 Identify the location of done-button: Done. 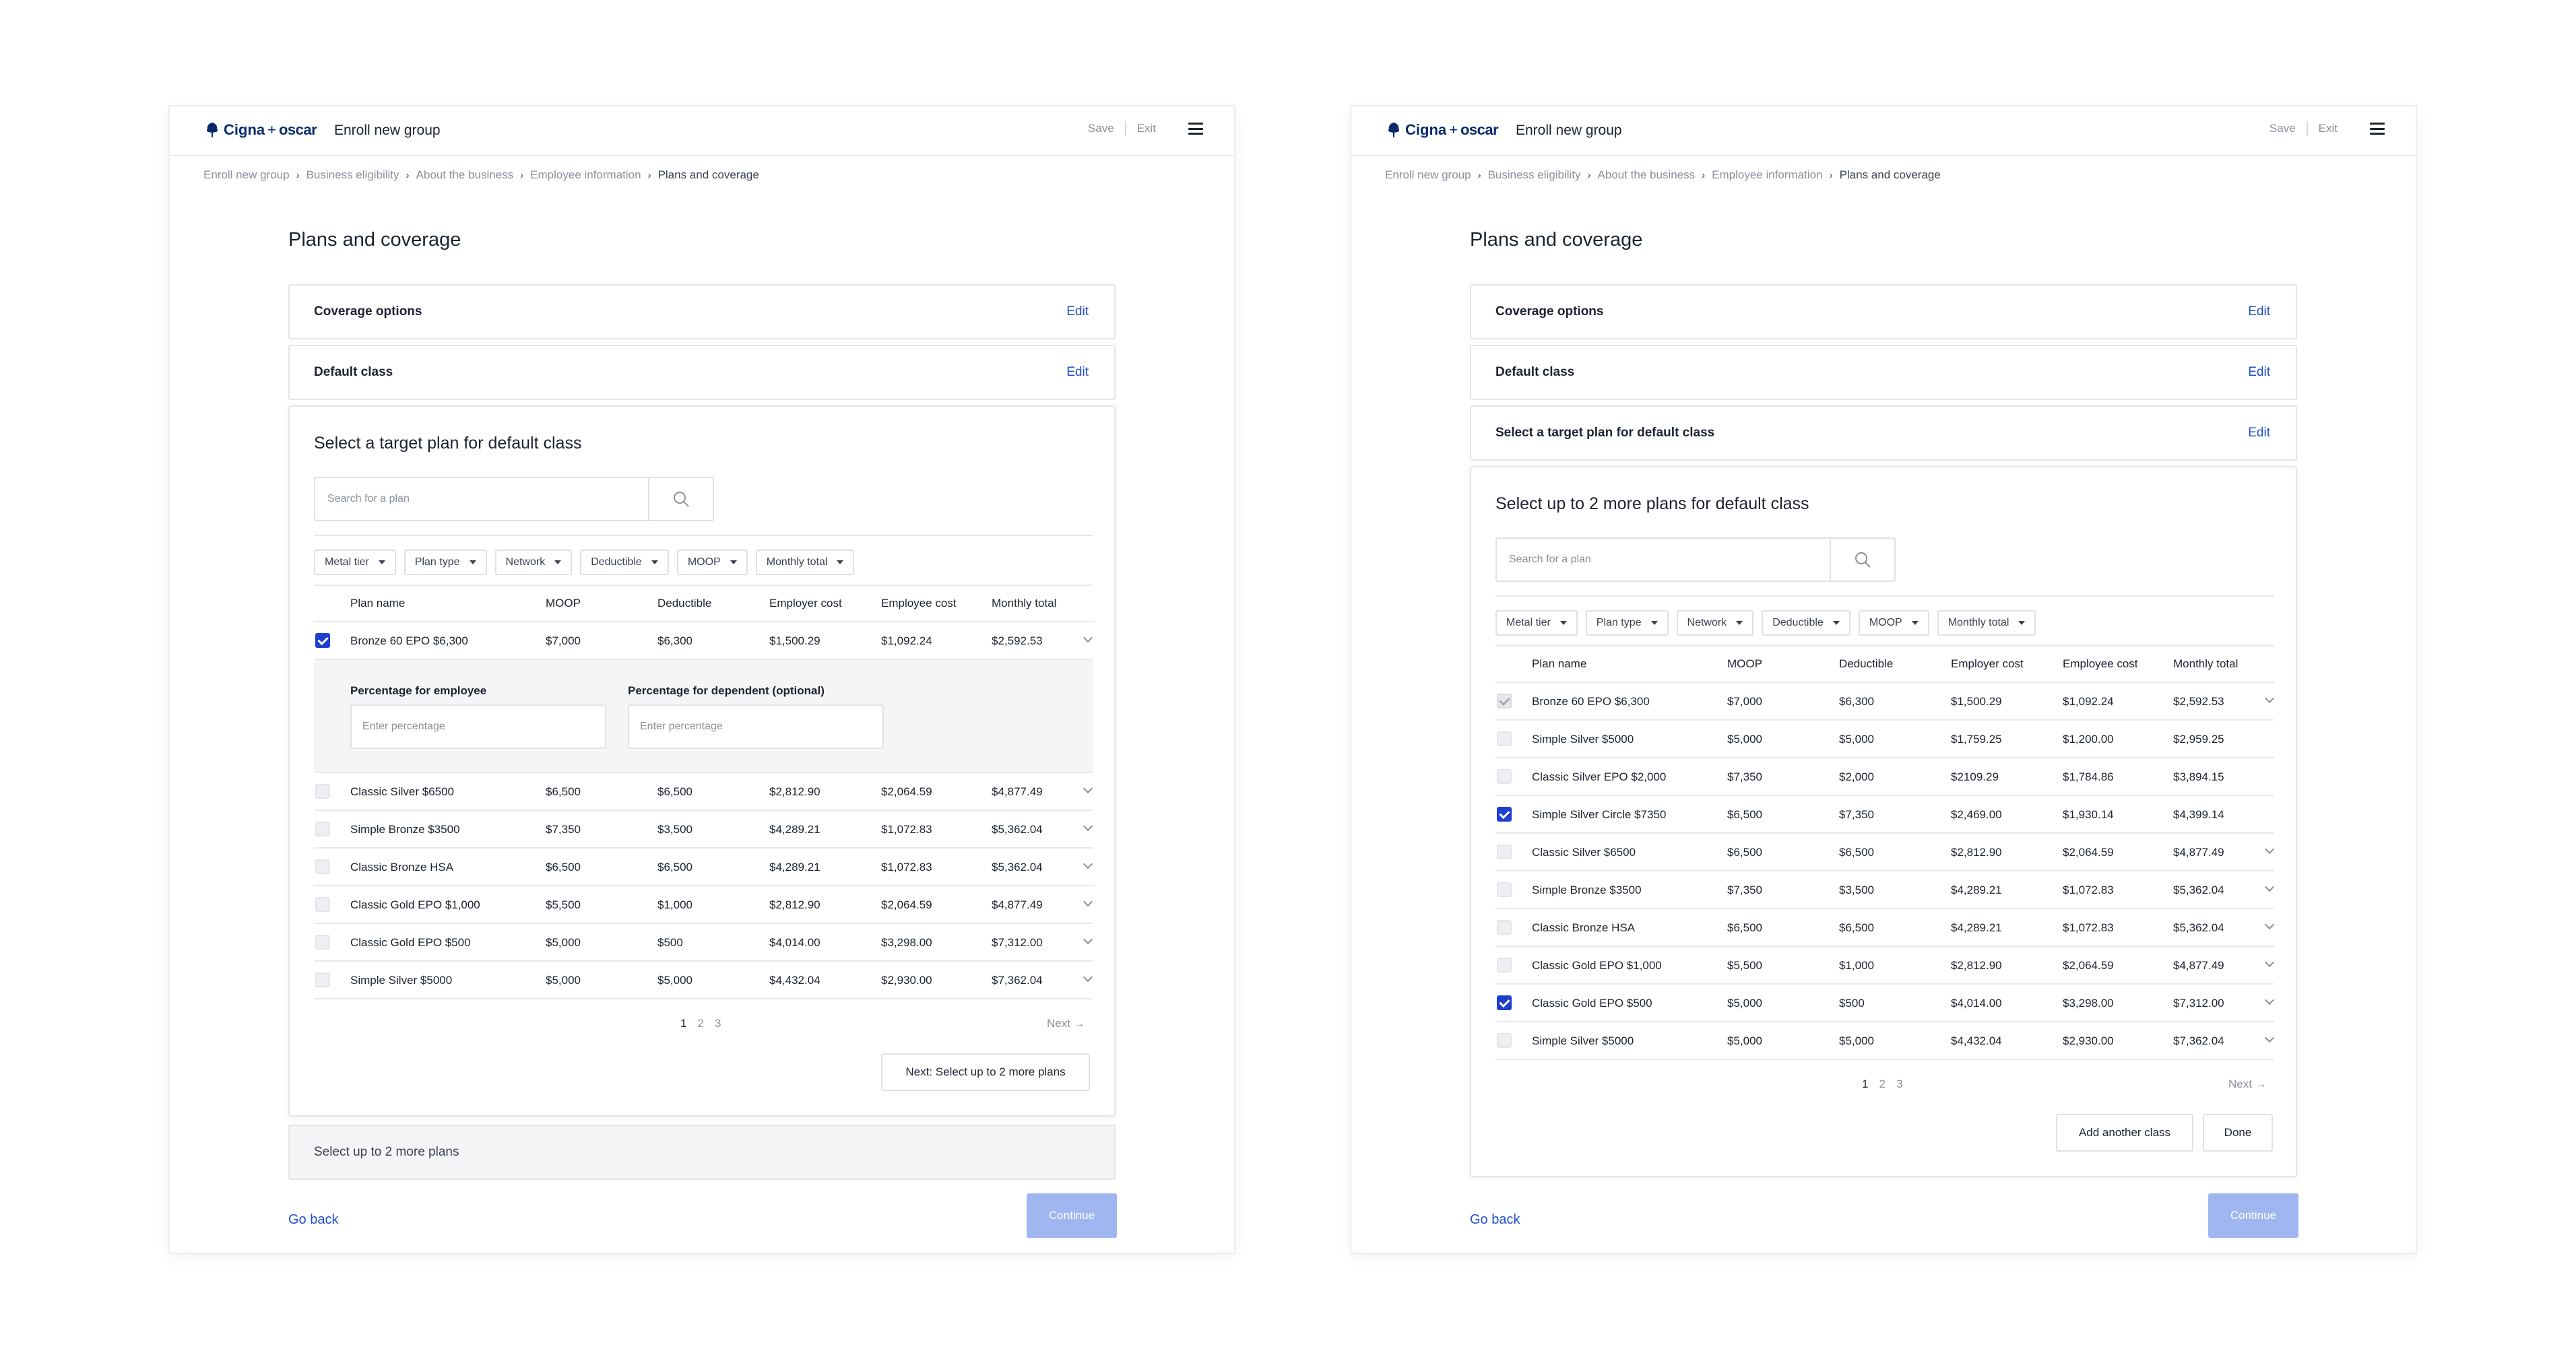
(2238, 1133).